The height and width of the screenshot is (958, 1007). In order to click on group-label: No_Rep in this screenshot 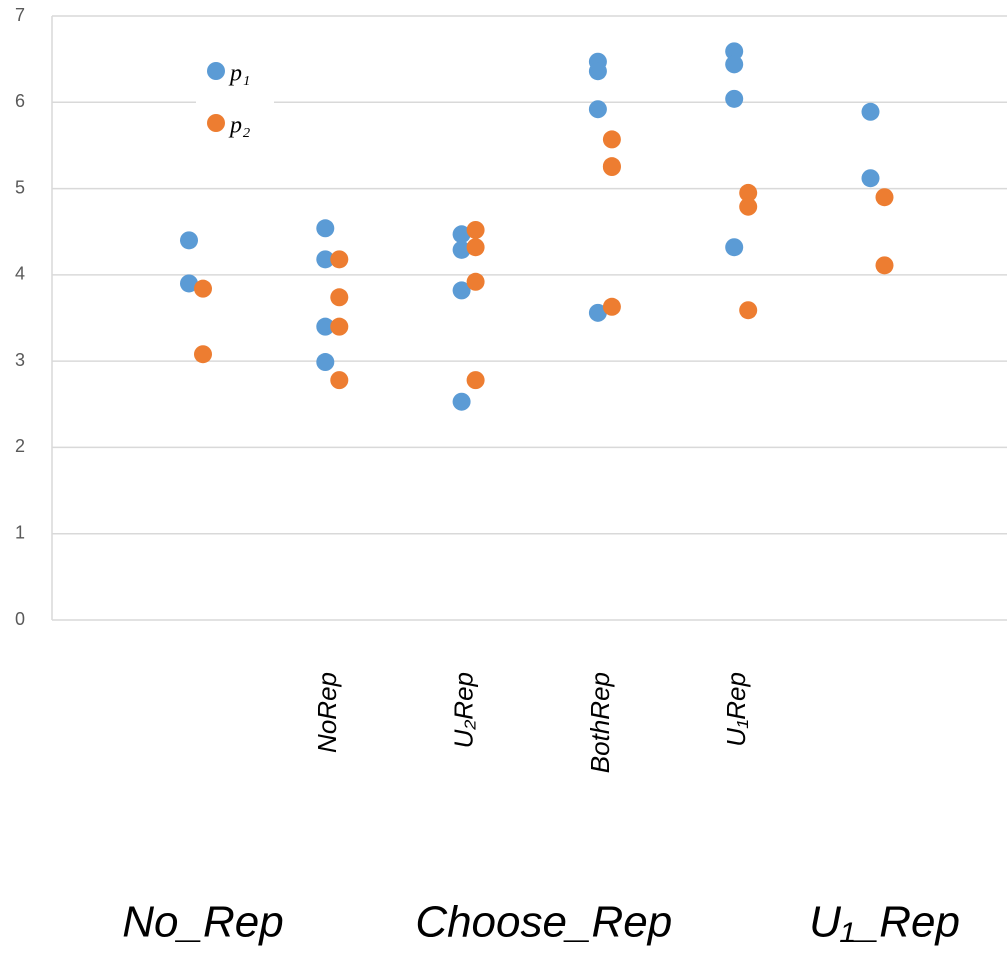, I will do `click(202, 922)`.